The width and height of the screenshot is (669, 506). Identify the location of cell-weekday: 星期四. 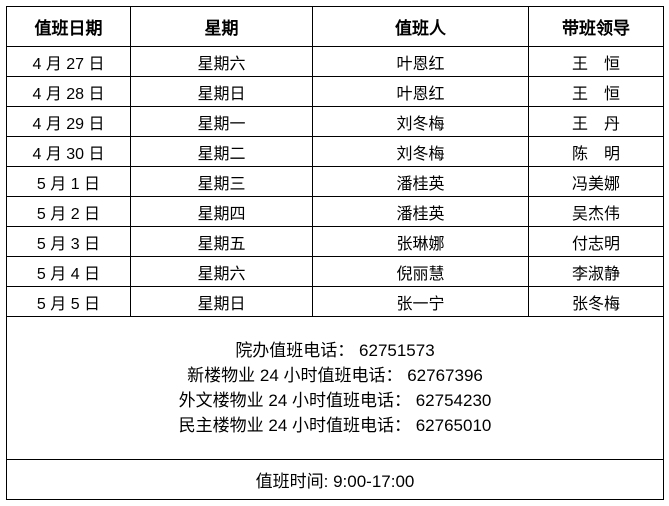
(221, 211).